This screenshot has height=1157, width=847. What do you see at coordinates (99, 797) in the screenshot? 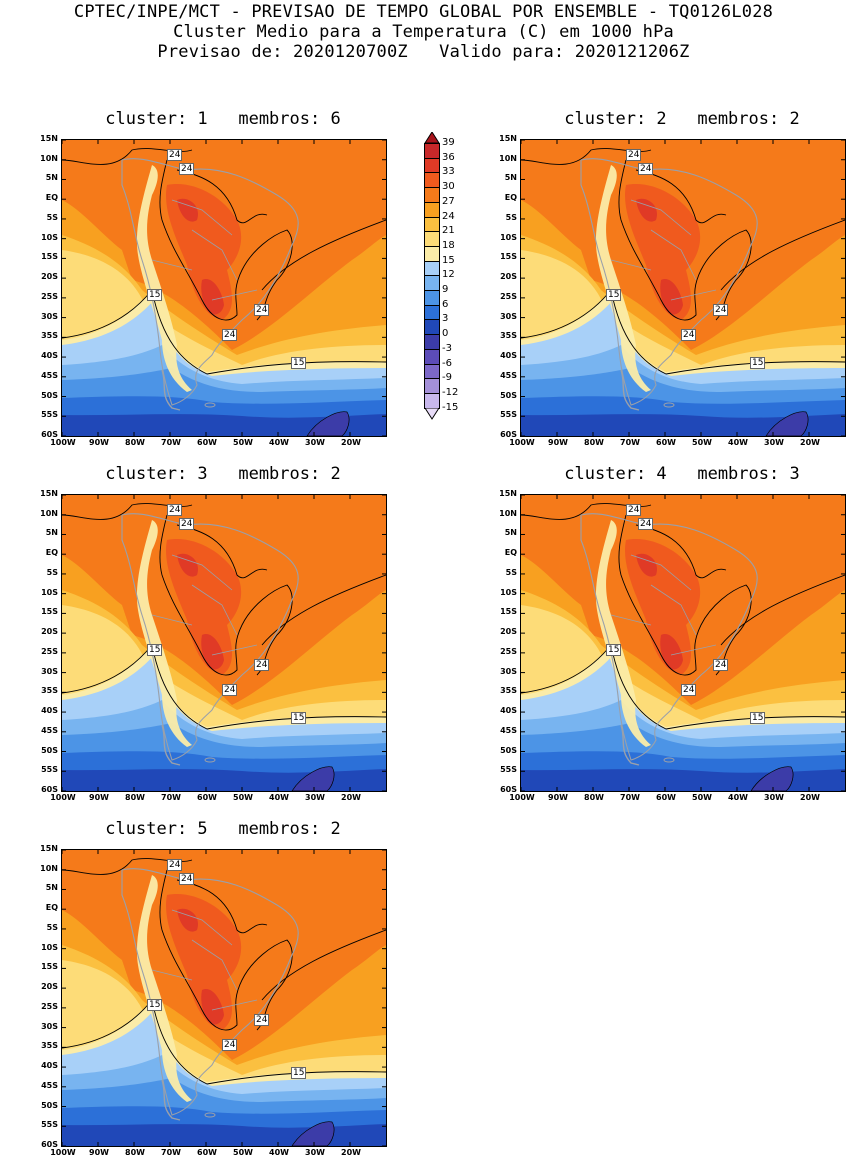
I see `lon-tick-label: 90W` at bounding box center [99, 797].